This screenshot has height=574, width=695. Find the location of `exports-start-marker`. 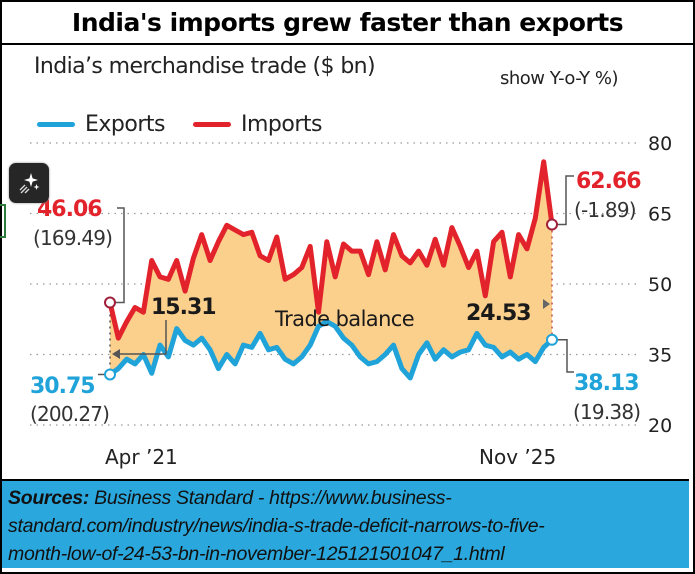

exports-start-marker is located at coordinates (110, 374).